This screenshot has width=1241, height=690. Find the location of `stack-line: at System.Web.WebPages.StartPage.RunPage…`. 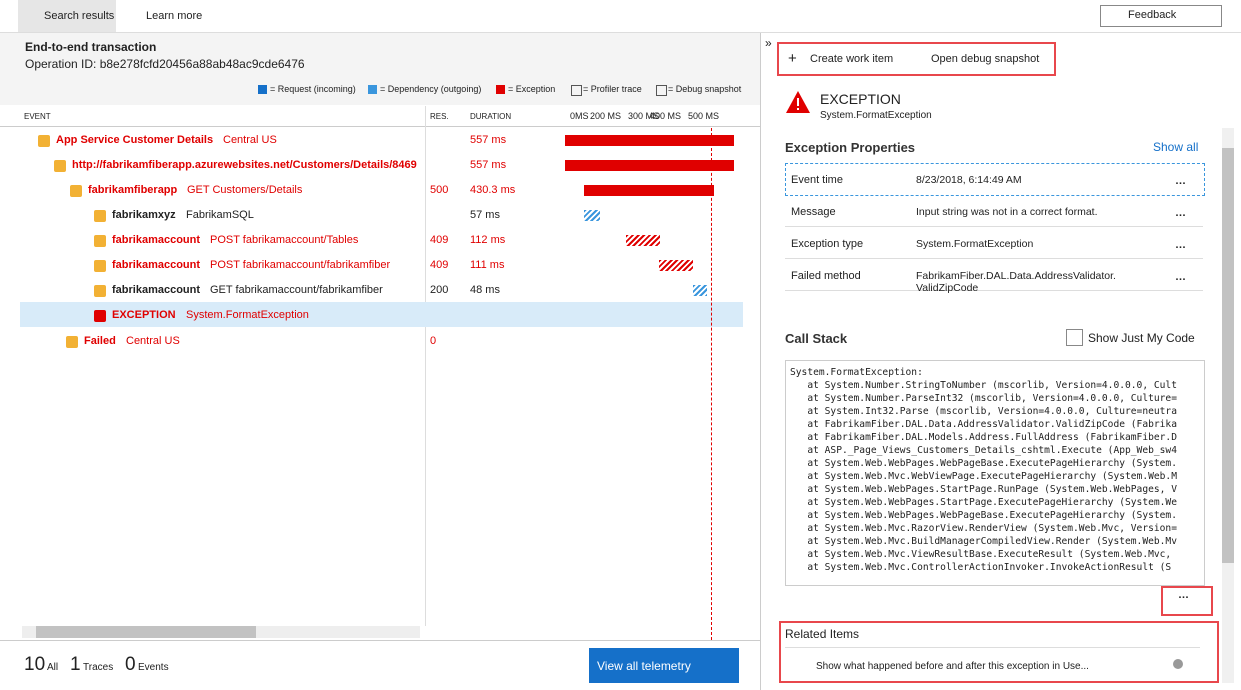

stack-line: at System.Web.WebPages.StartPage.RunPage… is located at coordinates (983, 489).